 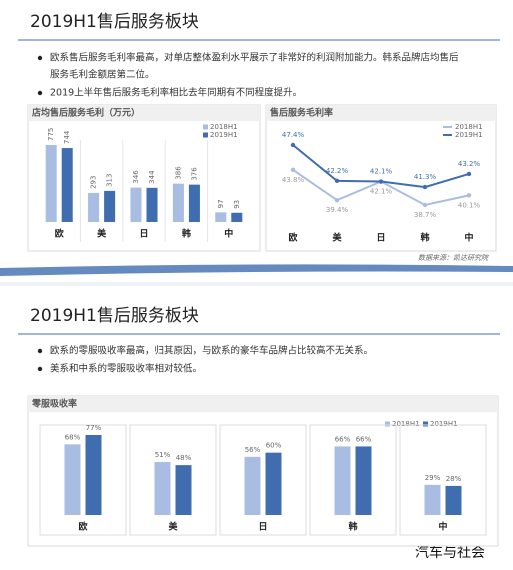 What do you see at coordinates (136, 177) in the screenshot?
I see `value-label: 346` at bounding box center [136, 177].